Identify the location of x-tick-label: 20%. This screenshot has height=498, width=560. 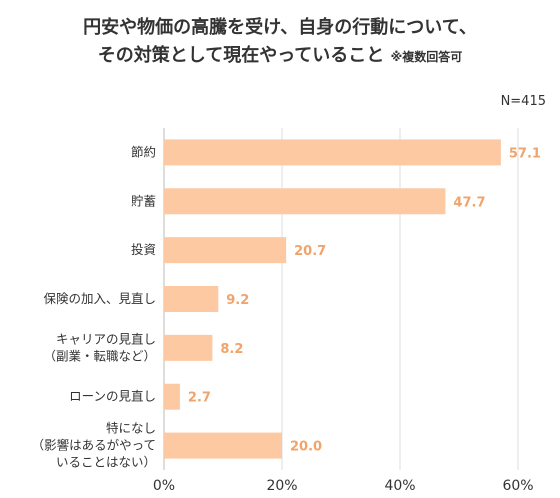
(281, 486).